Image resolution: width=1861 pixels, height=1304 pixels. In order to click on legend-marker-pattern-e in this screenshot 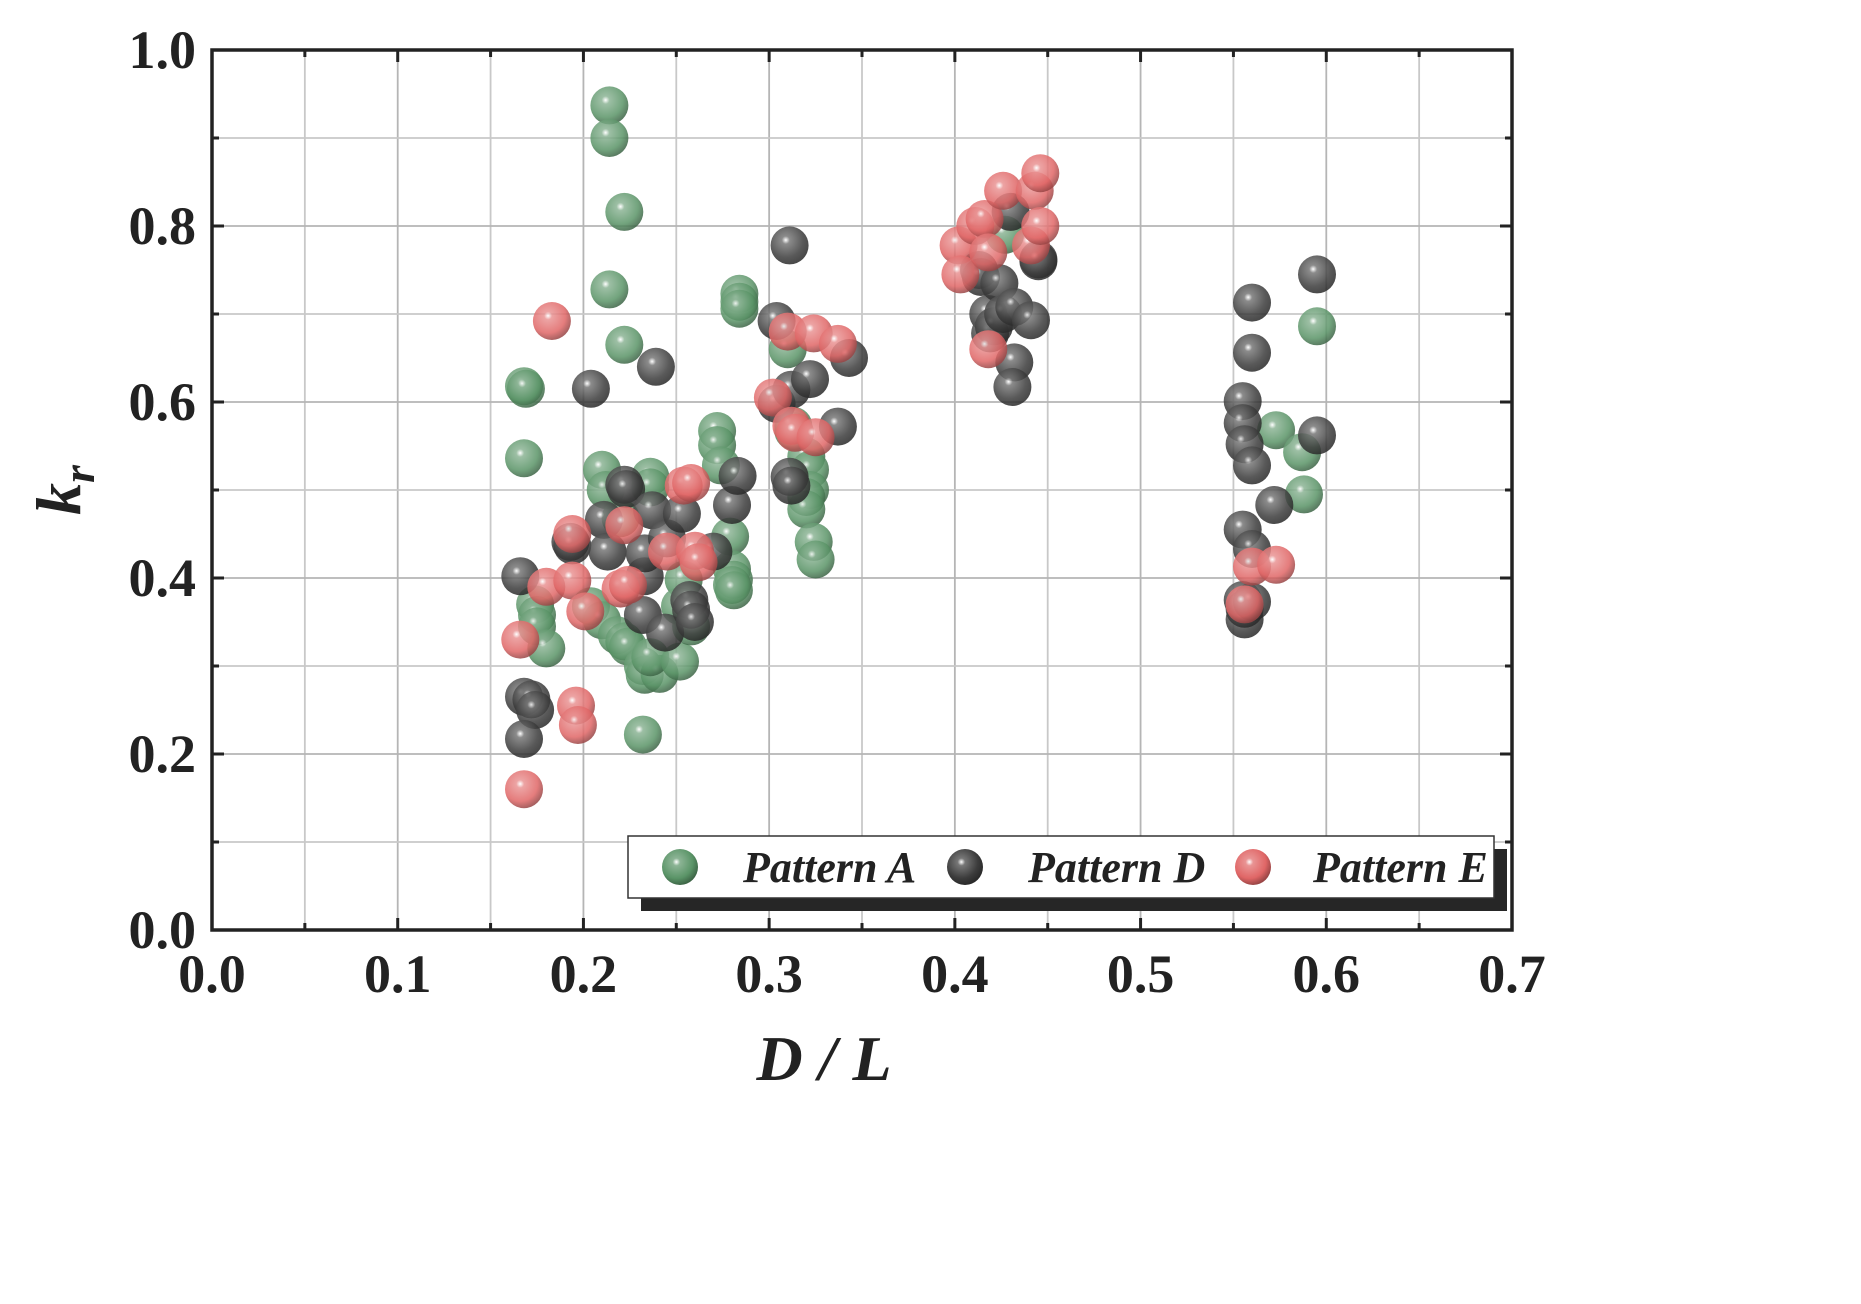, I will do `click(1253, 867)`.